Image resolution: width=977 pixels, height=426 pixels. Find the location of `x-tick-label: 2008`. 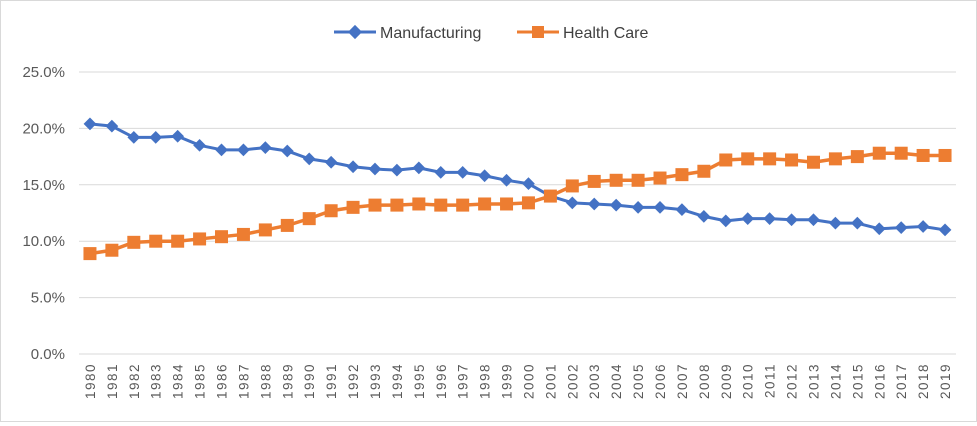

x-tick-label: 2008 is located at coordinates (704, 381).